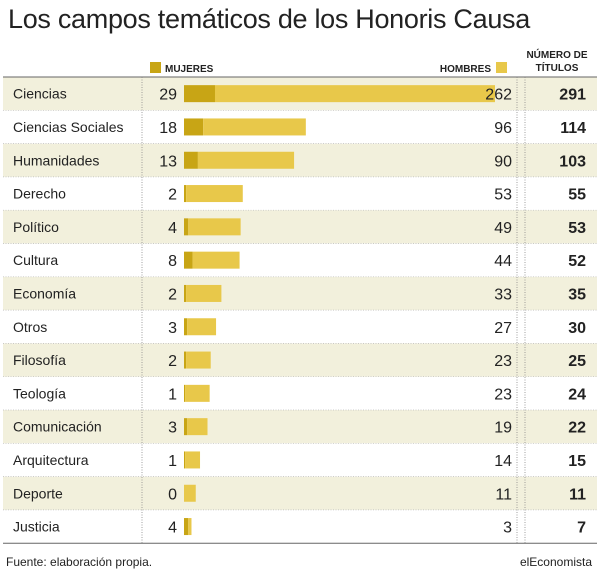  Describe the element at coordinates (577, 394) in the screenshot. I see `total-value-label: 24` at that location.